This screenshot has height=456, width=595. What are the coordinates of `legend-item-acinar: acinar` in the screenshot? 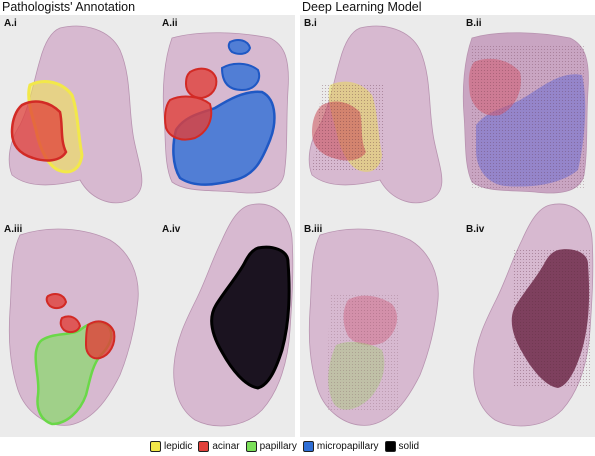 It's located at (219, 446).